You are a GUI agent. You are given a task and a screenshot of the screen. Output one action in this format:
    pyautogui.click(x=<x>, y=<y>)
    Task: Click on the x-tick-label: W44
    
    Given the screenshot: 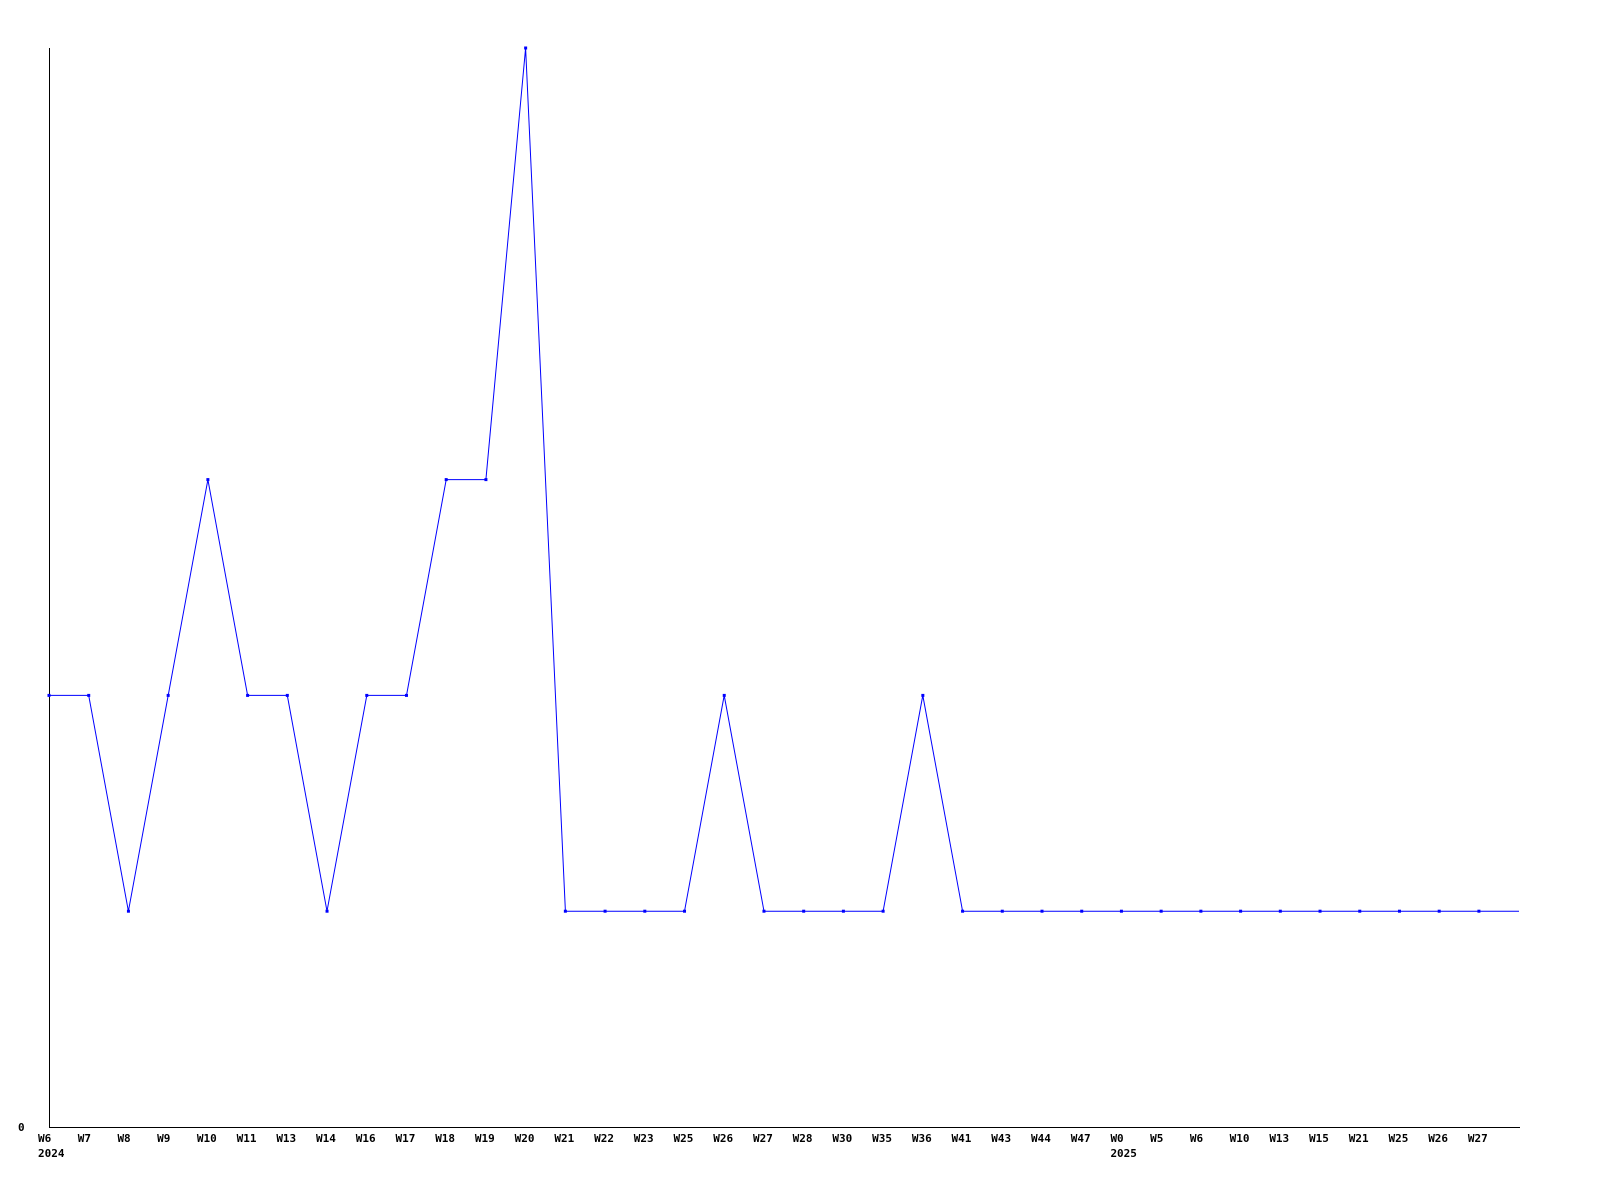 What is the action you would take?
    pyautogui.click(x=1041, y=1138)
    